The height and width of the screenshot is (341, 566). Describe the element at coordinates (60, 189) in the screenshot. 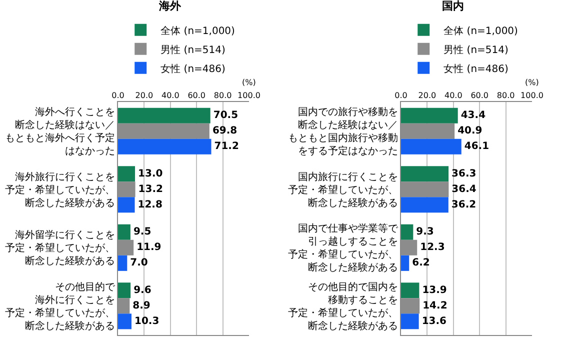

I see `y-tick-label: 海外旅行に行くことを予定・希望していたが、断念した経験がある` at that location.